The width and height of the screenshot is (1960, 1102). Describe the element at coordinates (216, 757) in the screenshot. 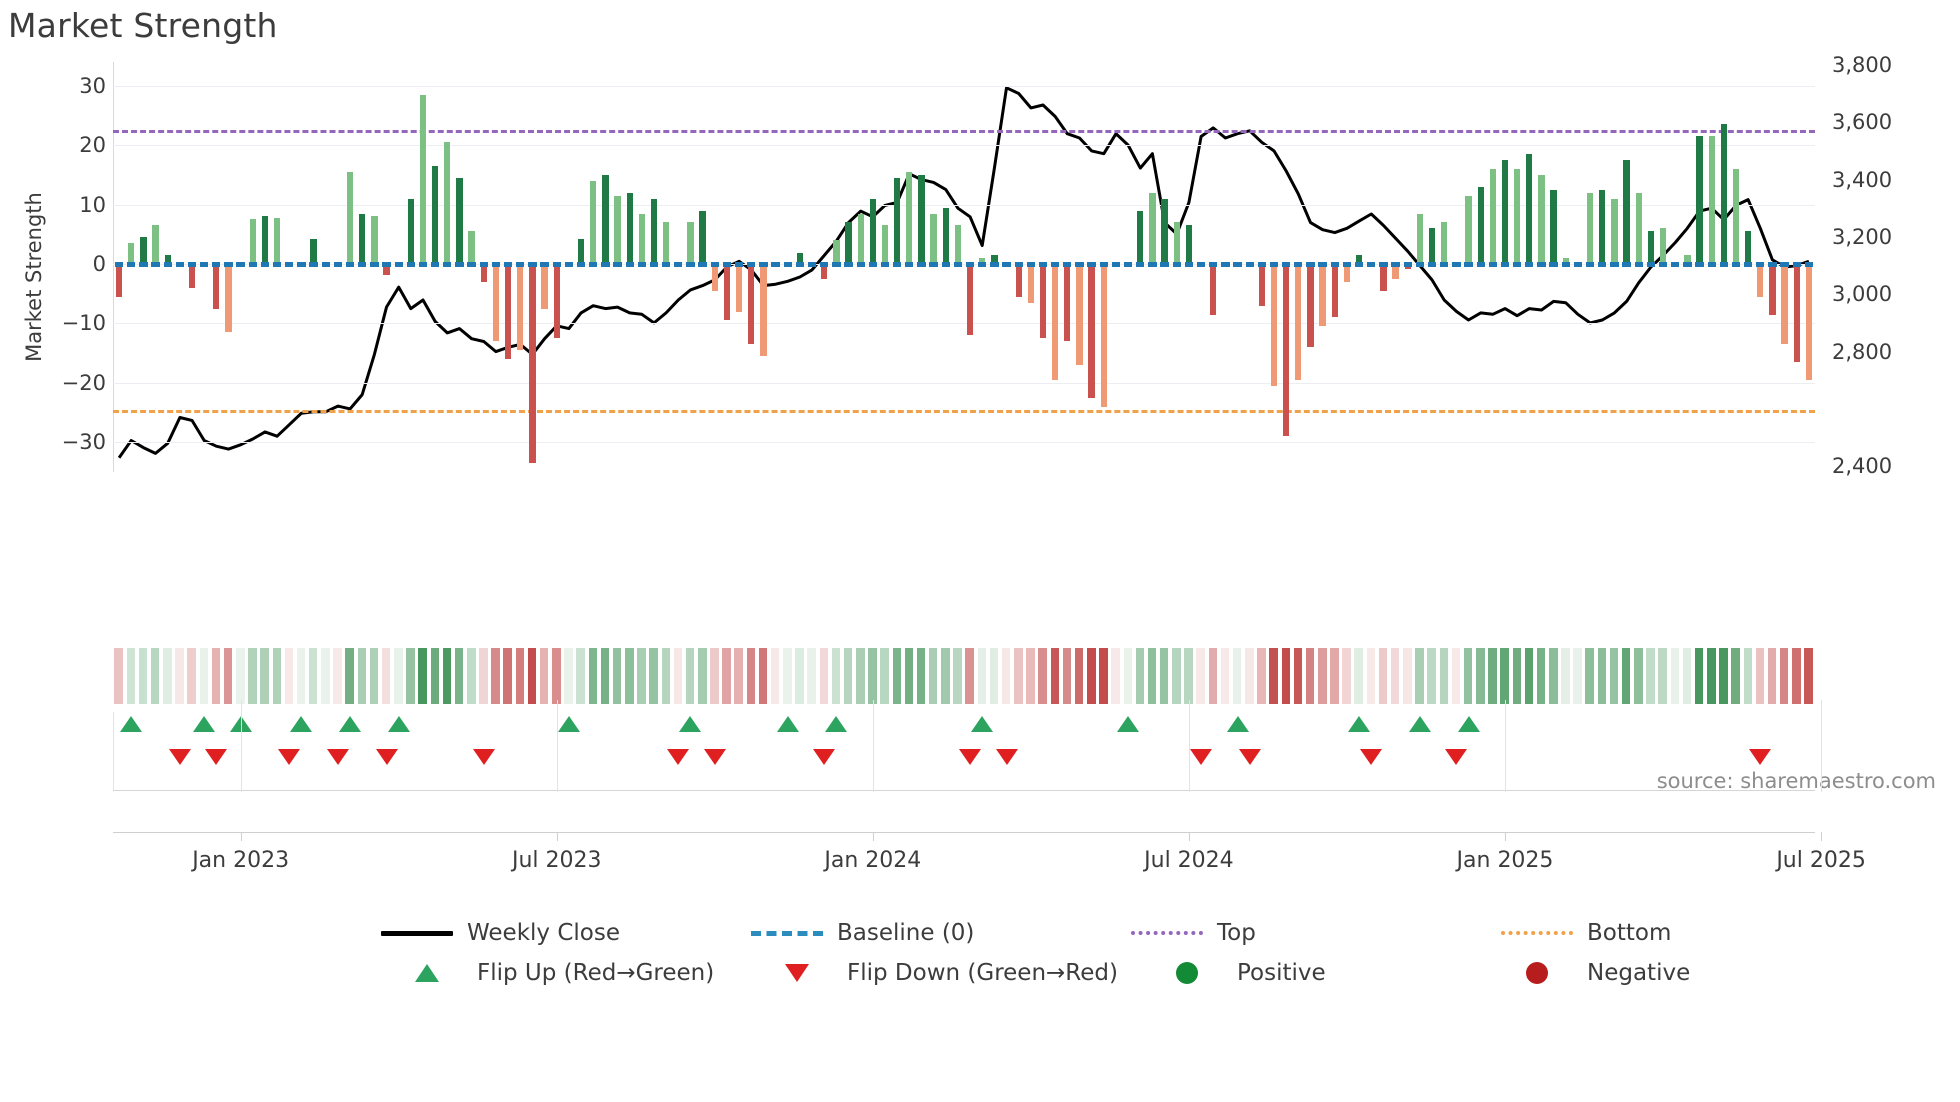

I see `flip-down-marker` at that location.